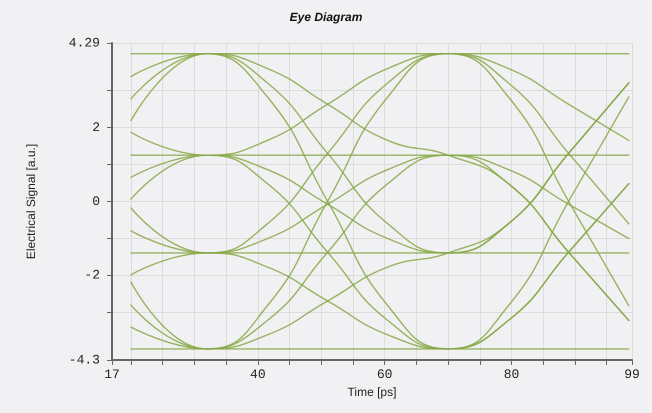 This screenshot has width=652, height=413. Describe the element at coordinates (512, 374) in the screenshot. I see `x-tick-label: 80` at that location.